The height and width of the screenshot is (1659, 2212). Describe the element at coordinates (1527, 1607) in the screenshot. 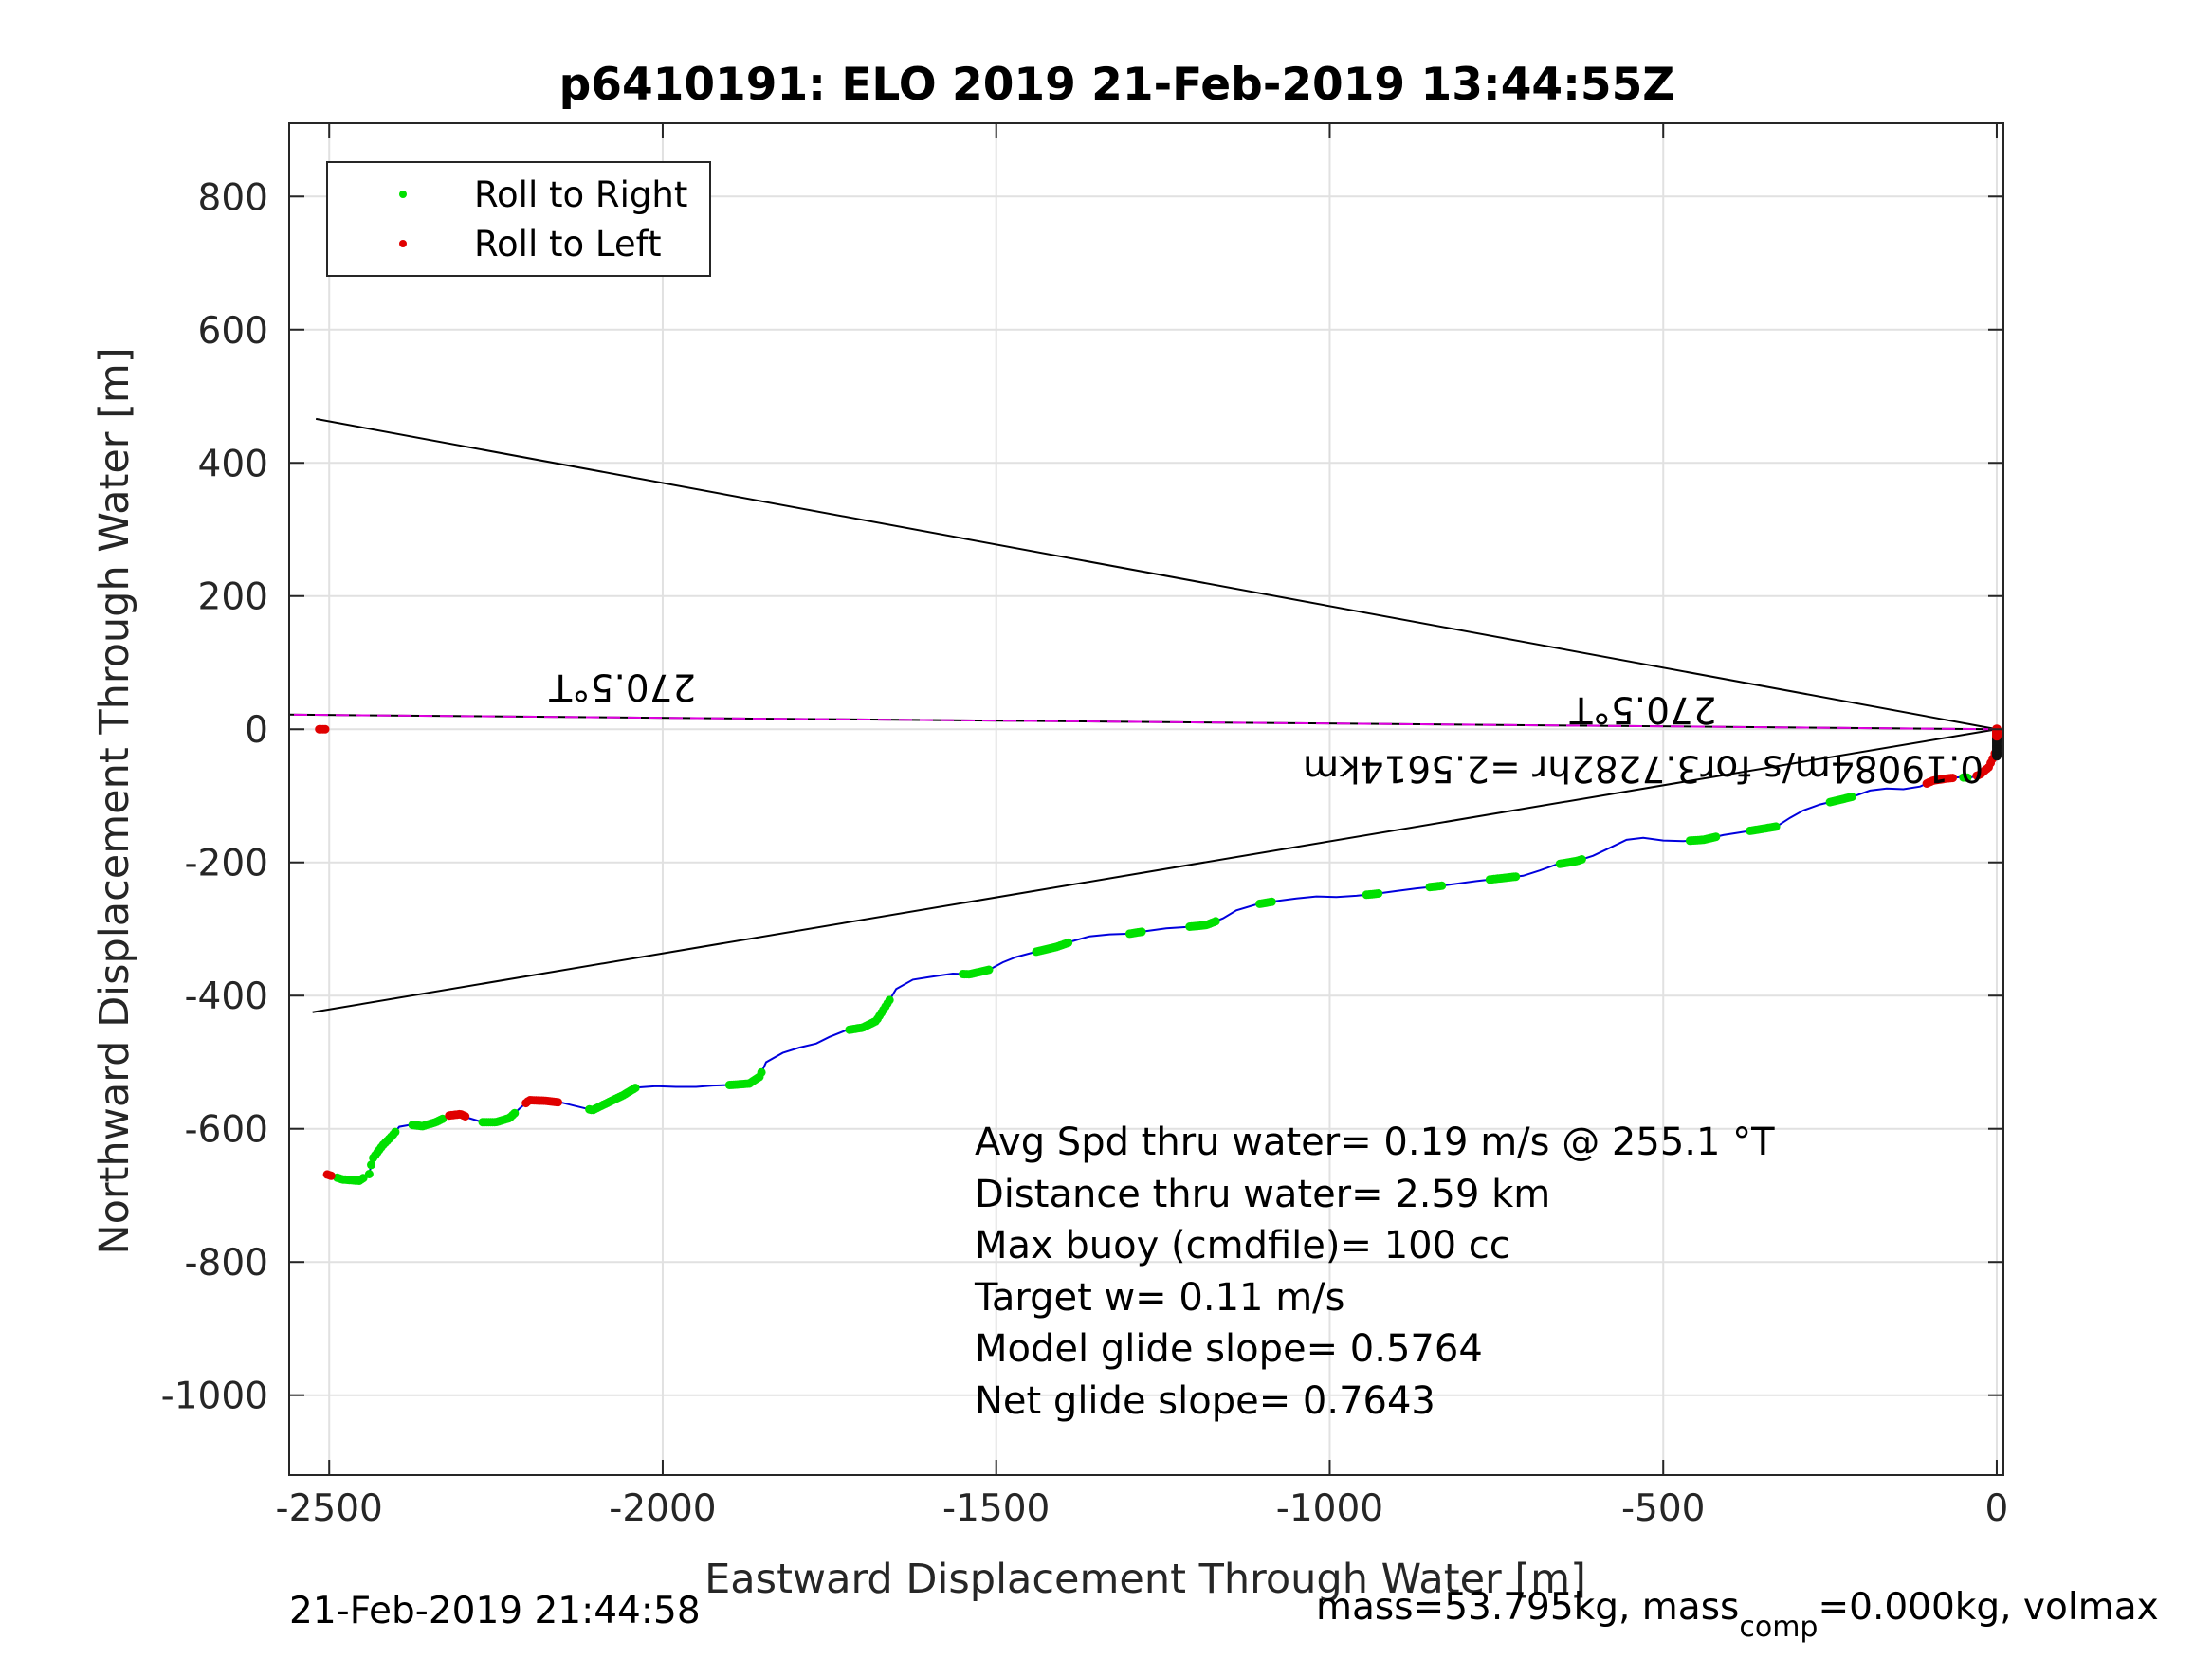

I see `footer-mass-pre: mass=53.795kg, mass` at that location.